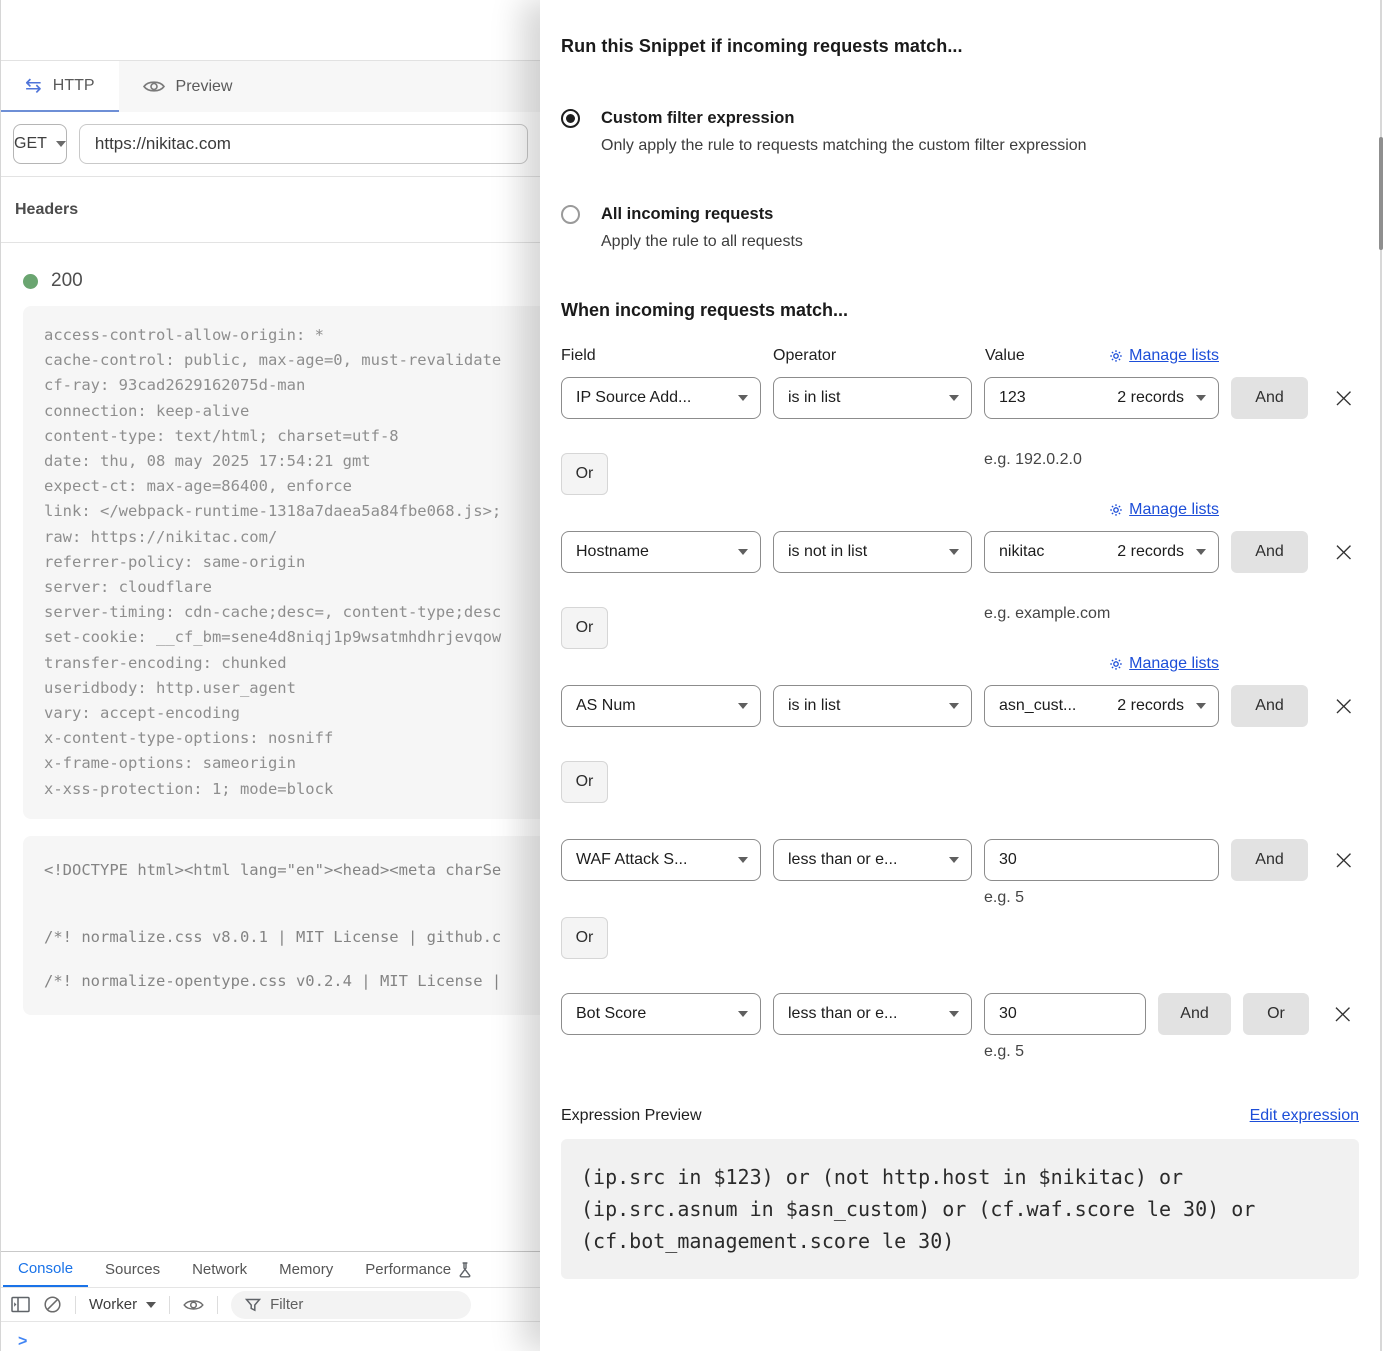 This screenshot has width=1383, height=1351. Describe the element at coordinates (306, 1269) in the screenshot. I see `devtools-tab-memory: Memory` at that location.